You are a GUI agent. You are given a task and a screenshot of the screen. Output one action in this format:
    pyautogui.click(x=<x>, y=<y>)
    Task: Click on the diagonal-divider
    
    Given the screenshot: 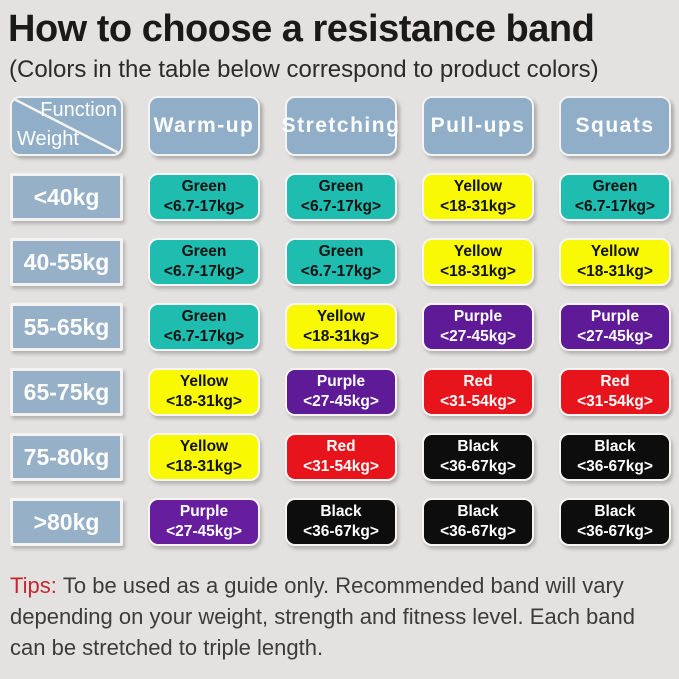 What is the action you would take?
    pyautogui.click(x=66, y=126)
    